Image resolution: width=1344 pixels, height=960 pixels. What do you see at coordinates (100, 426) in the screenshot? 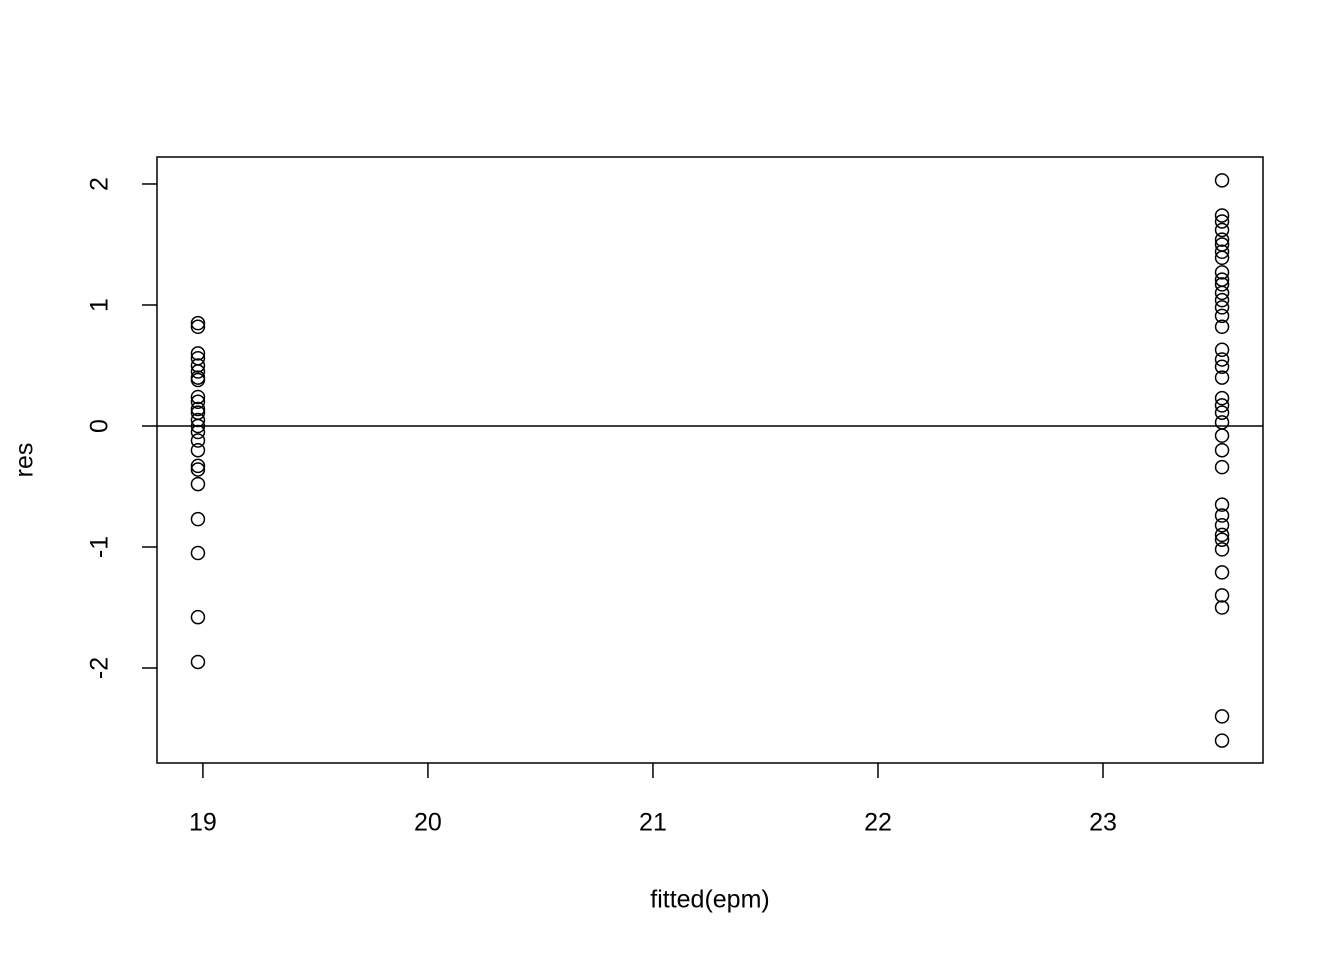
I see `y-tick-label: 0` at bounding box center [100, 426].